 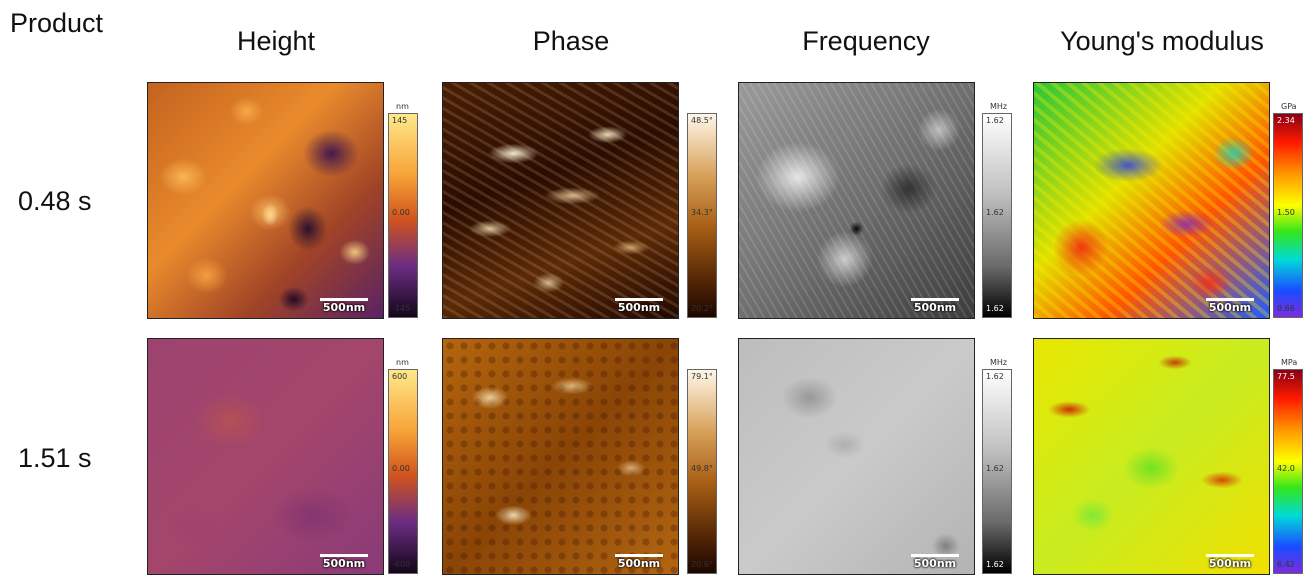 What do you see at coordinates (400, 120) in the screenshot?
I see `colorbar-tick-label: 145` at bounding box center [400, 120].